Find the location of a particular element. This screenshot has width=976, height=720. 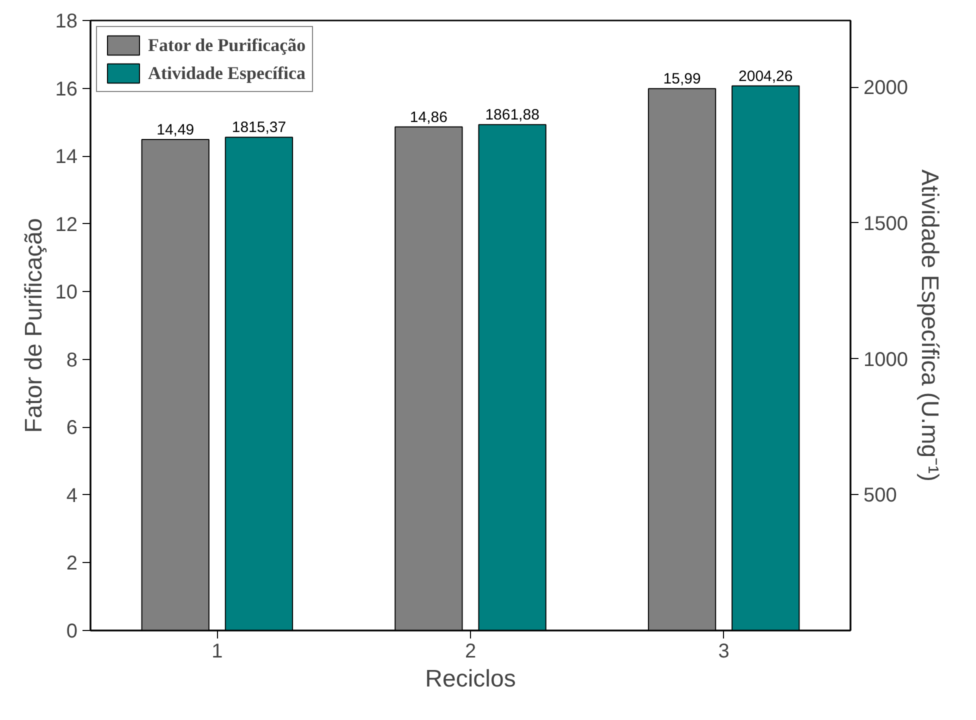

legend-label: Fator de Purificação is located at coordinates (227, 45).